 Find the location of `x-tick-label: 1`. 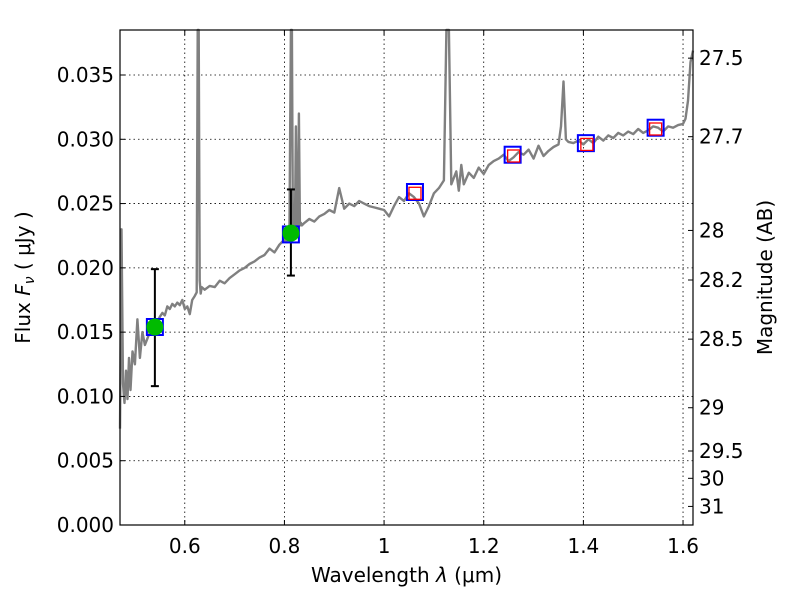

x-tick-label: 1 is located at coordinates (384, 546).